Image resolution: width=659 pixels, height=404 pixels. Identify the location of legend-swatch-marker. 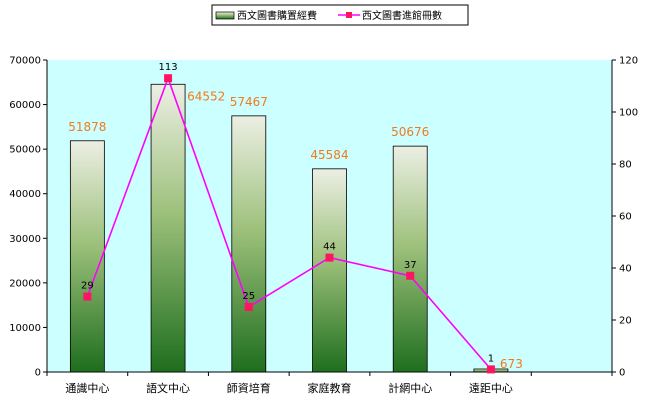
(349, 15).